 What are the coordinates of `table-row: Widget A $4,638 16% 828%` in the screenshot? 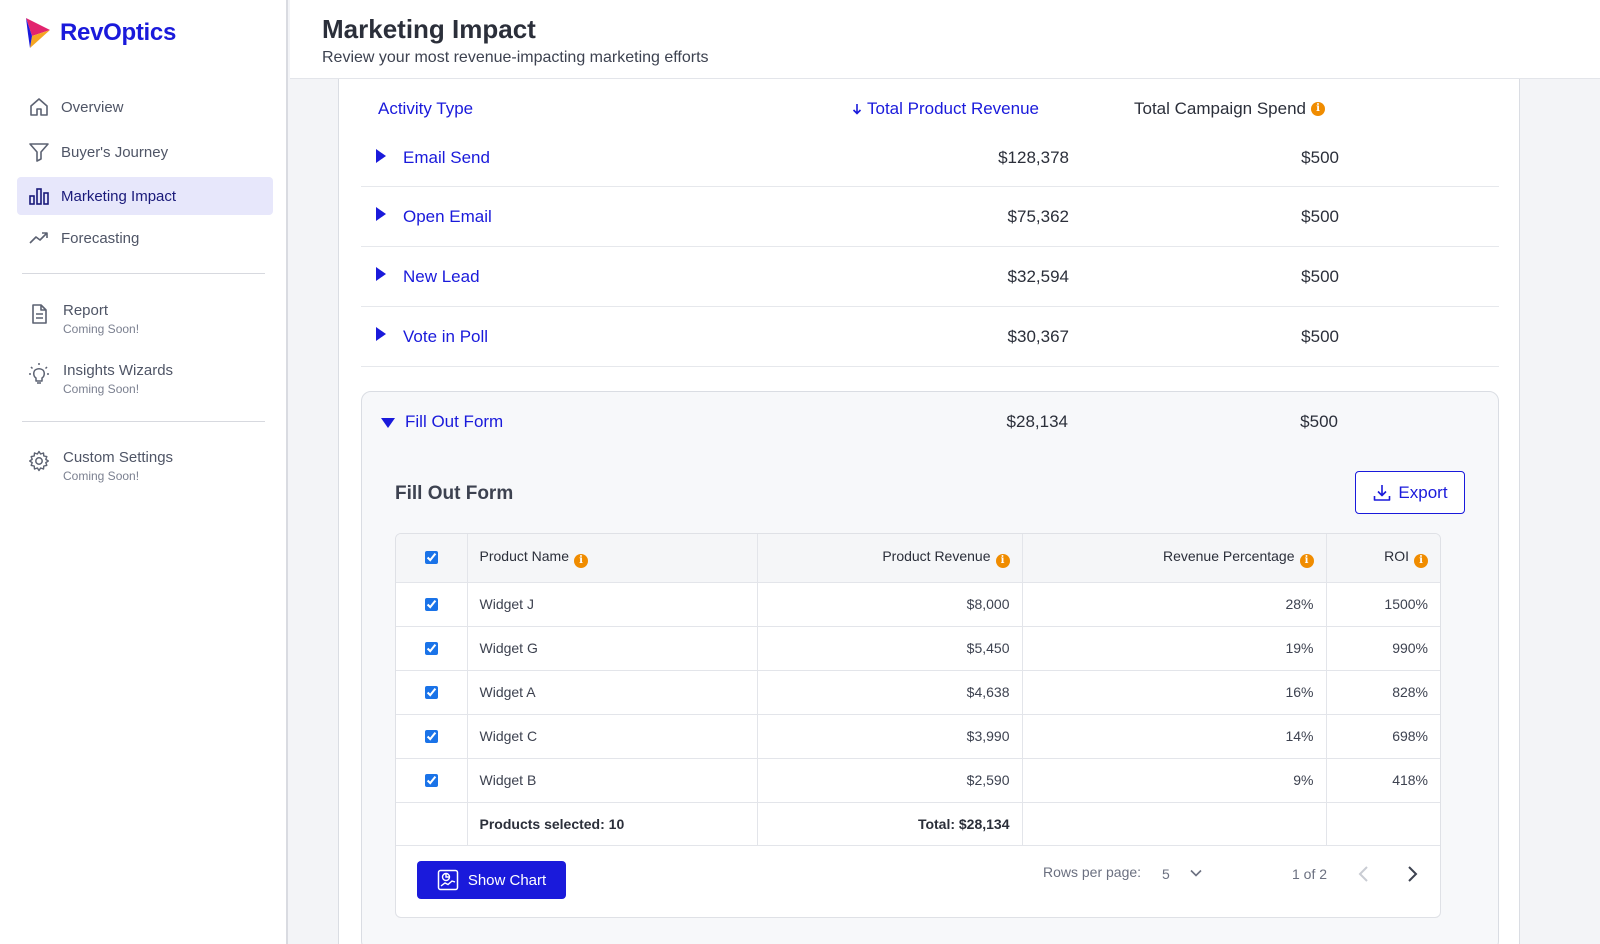 It's located at (918, 692).